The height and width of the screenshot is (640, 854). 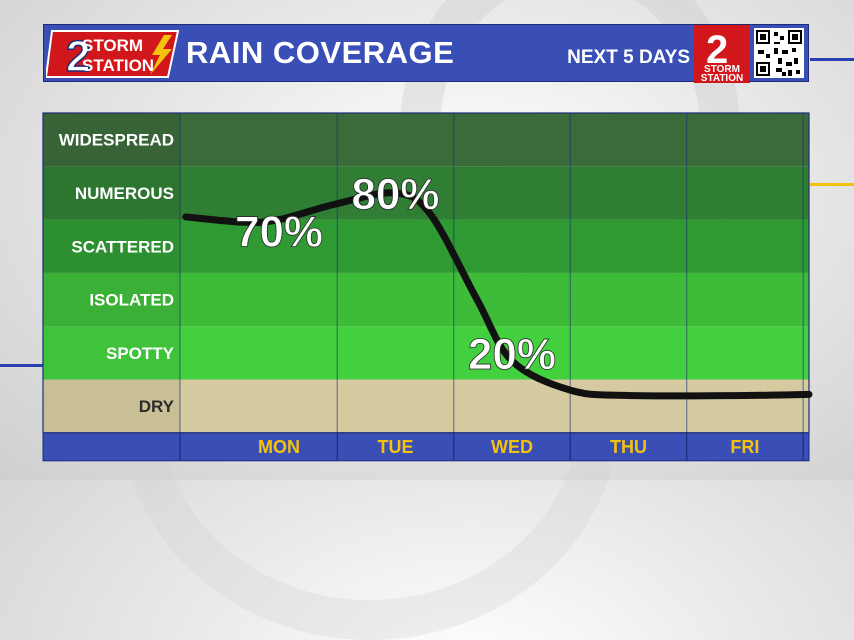 What do you see at coordinates (122, 246) in the screenshot?
I see `level-label-scattered: SCATTERED` at bounding box center [122, 246].